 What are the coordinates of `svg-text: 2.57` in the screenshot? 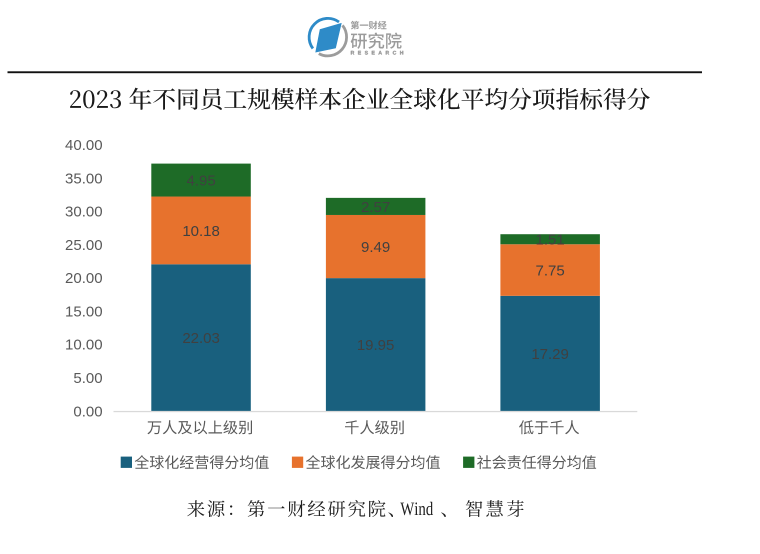 It's located at (375, 207).